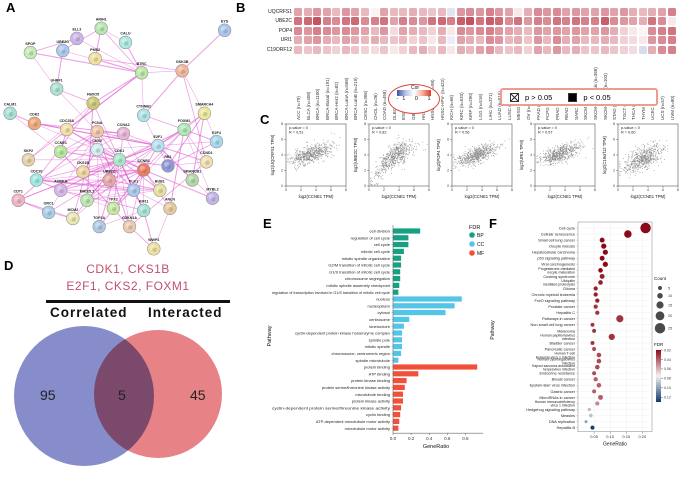 The image size is (683, 477). I want to click on svg-text: CCNA2, so click(123, 125).